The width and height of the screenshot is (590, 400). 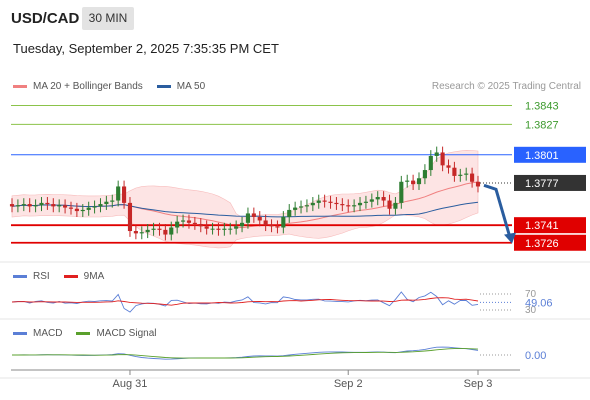 I want to click on main-legend: MA 20 + Bollinger Bands MA 50, so click(x=109, y=86).